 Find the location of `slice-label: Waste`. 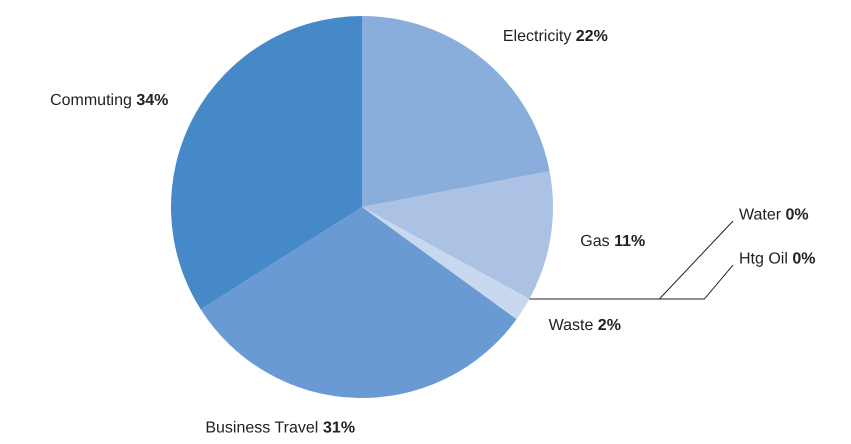

slice-label: Waste is located at coordinates (573, 325).